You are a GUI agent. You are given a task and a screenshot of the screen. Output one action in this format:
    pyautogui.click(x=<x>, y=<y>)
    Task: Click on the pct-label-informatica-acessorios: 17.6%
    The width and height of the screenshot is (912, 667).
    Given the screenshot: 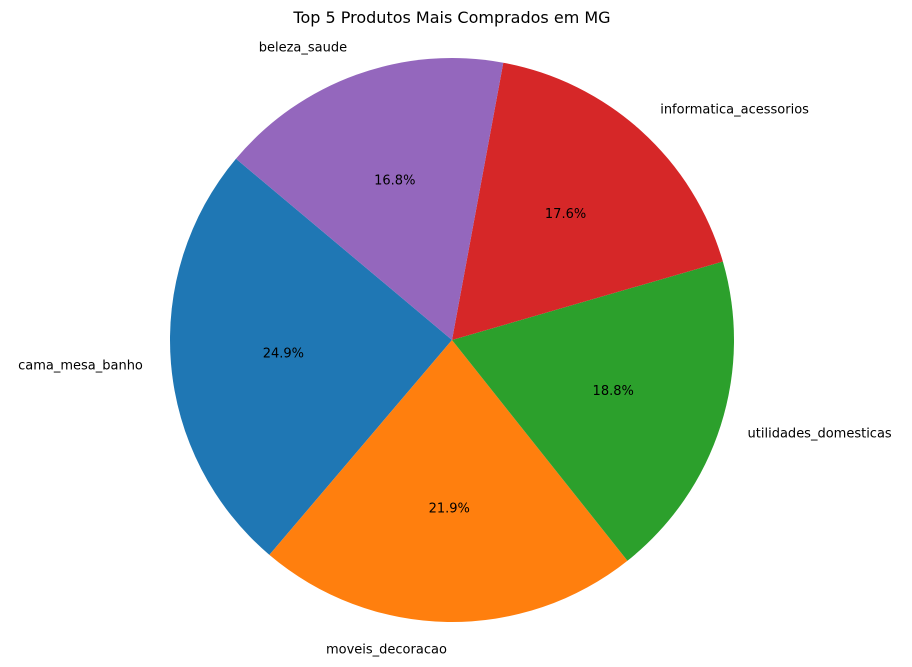 What is the action you would take?
    pyautogui.click(x=565, y=214)
    